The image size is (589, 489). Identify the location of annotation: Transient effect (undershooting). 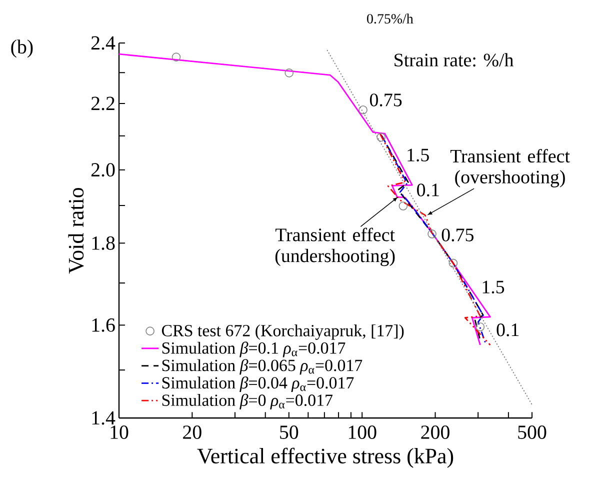
(335, 247).